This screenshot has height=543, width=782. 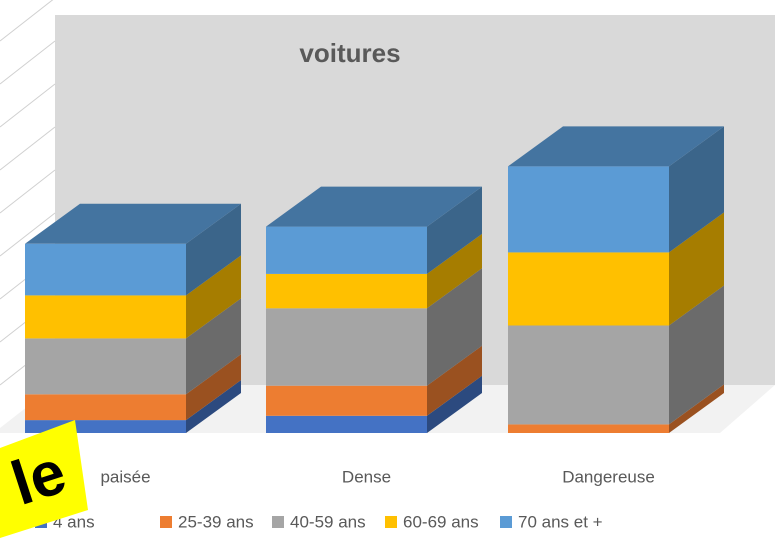 I want to click on legend-label: 70 ans et +, so click(x=560, y=521).